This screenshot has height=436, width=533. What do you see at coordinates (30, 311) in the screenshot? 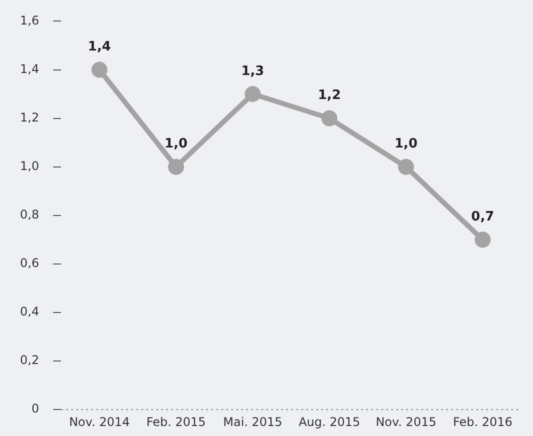
I see `y-tick-label: 0,4` at bounding box center [30, 311].